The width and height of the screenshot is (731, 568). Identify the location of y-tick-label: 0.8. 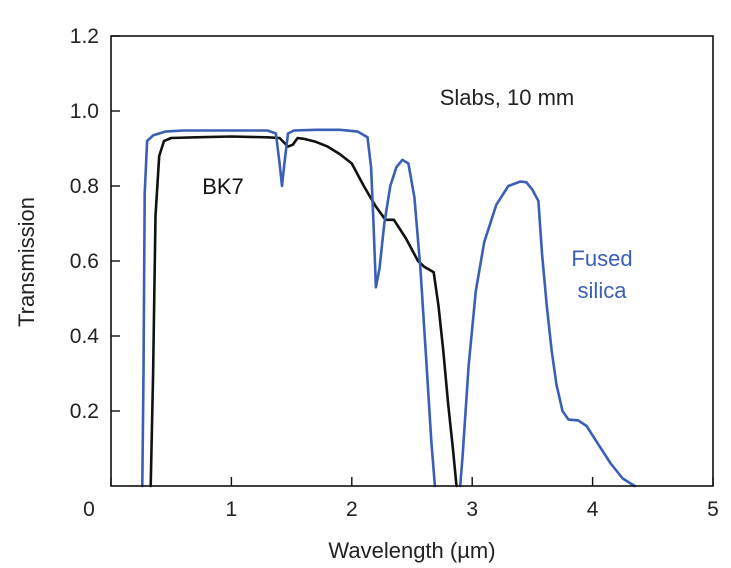
(84, 186).